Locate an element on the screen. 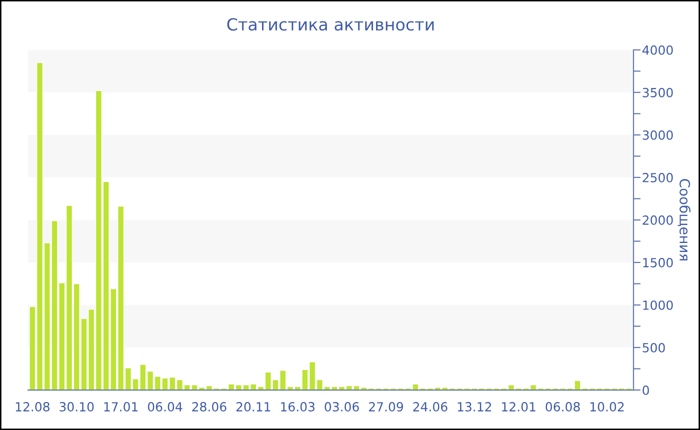  y-tick-label: 3000 is located at coordinates (657, 135).